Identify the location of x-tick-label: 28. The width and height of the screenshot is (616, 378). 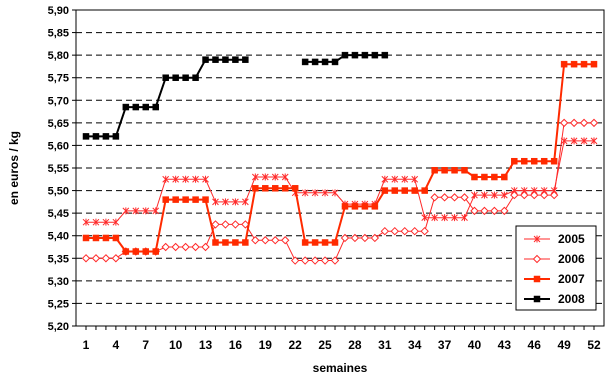
(355, 345).